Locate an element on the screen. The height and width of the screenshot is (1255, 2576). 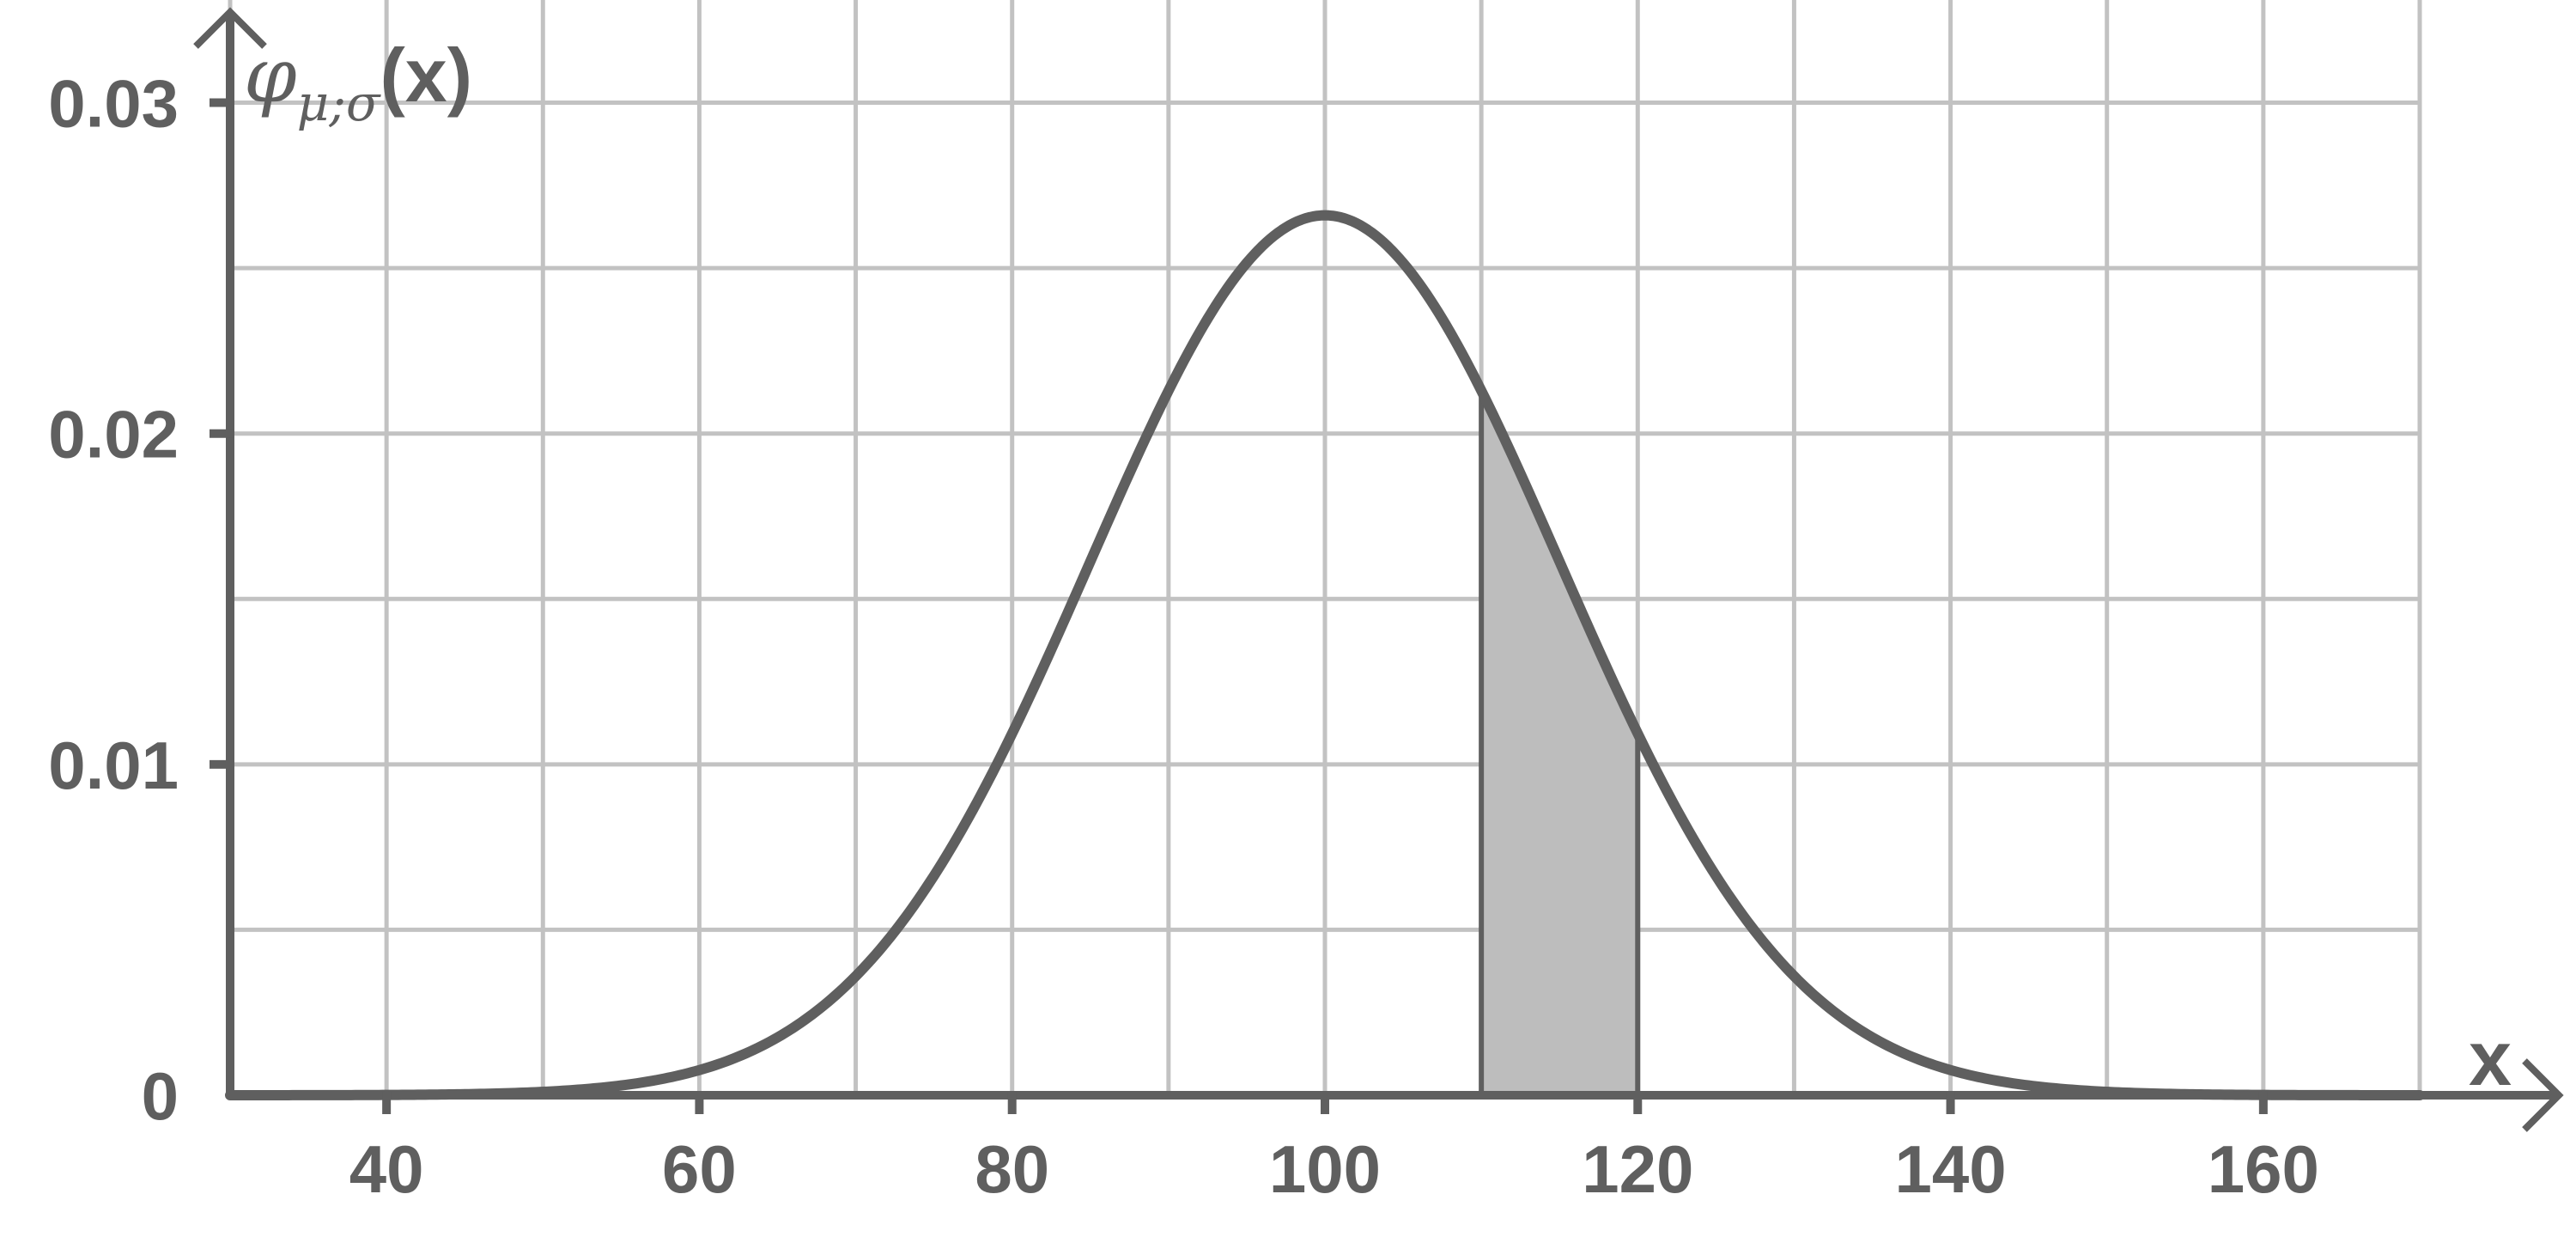
x-tick-label: 120 is located at coordinates (1638, 1169).